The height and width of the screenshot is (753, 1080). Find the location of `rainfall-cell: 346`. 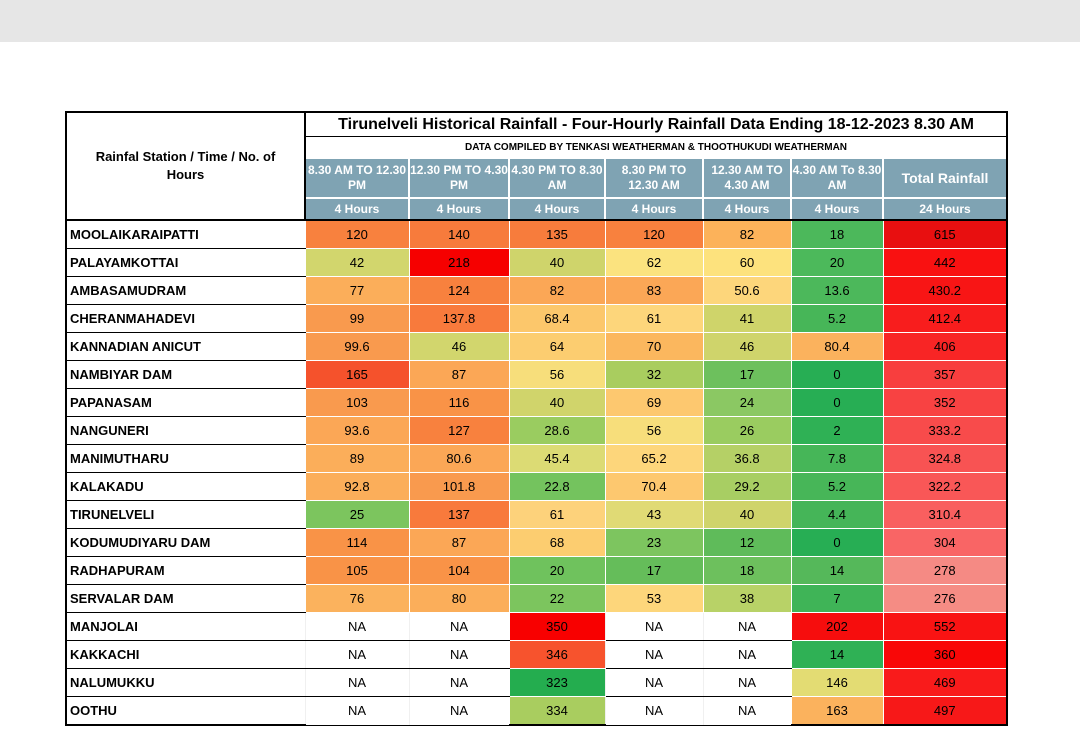

rainfall-cell: 346 is located at coordinates (556, 654).